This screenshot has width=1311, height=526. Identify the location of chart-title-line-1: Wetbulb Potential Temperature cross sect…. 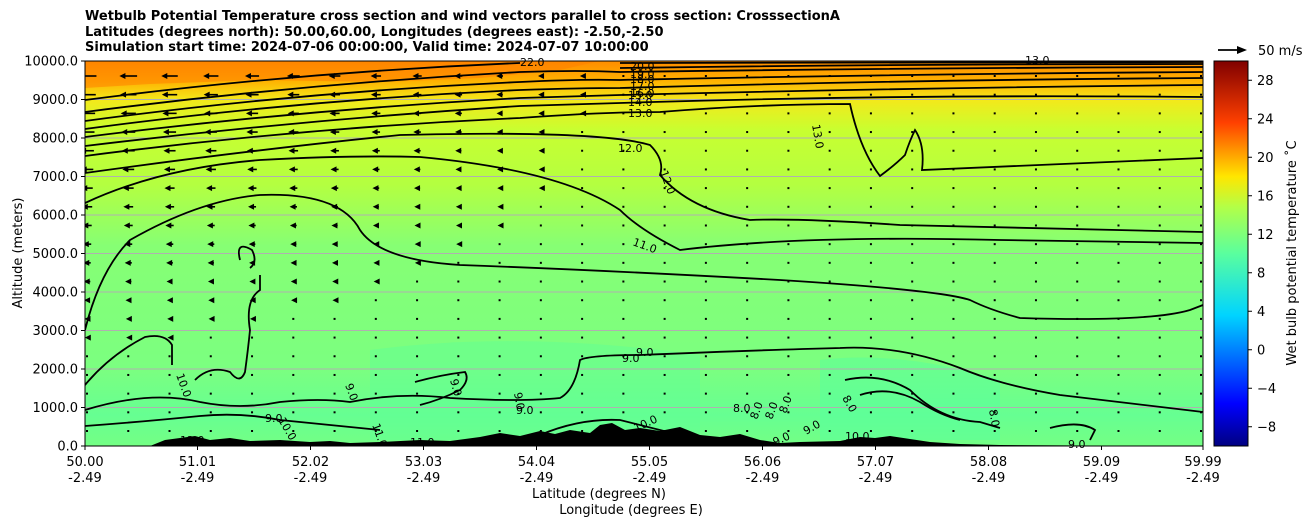
(462, 16).